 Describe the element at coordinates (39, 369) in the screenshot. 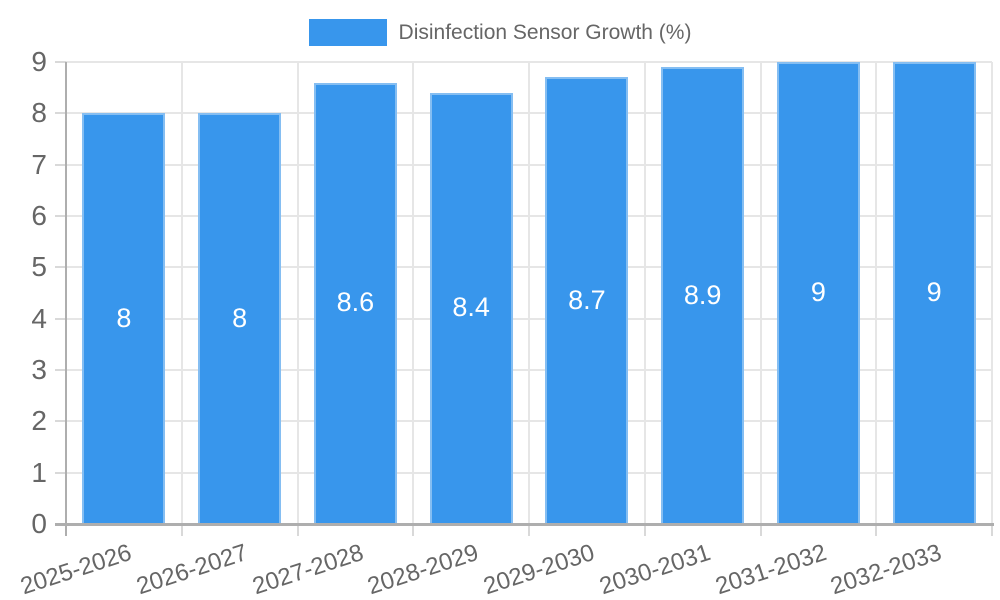

I see `y-axis-tick-label: 3` at that location.